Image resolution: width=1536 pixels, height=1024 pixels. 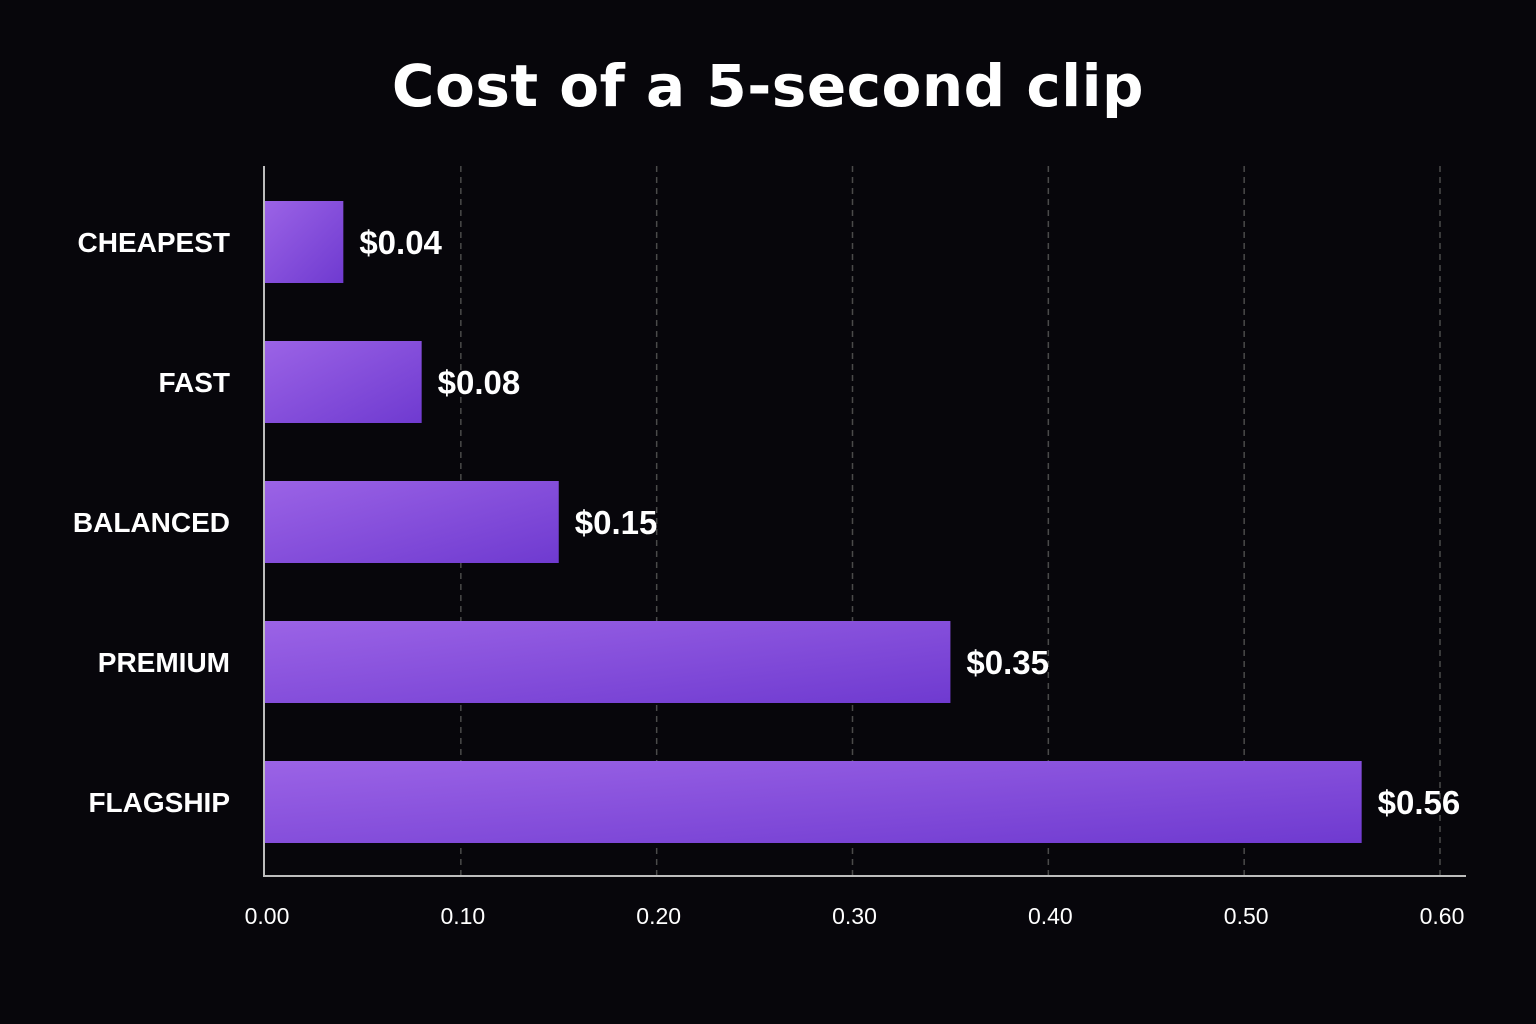 I want to click on category-label: FLAGSHIP, so click(x=159, y=802).